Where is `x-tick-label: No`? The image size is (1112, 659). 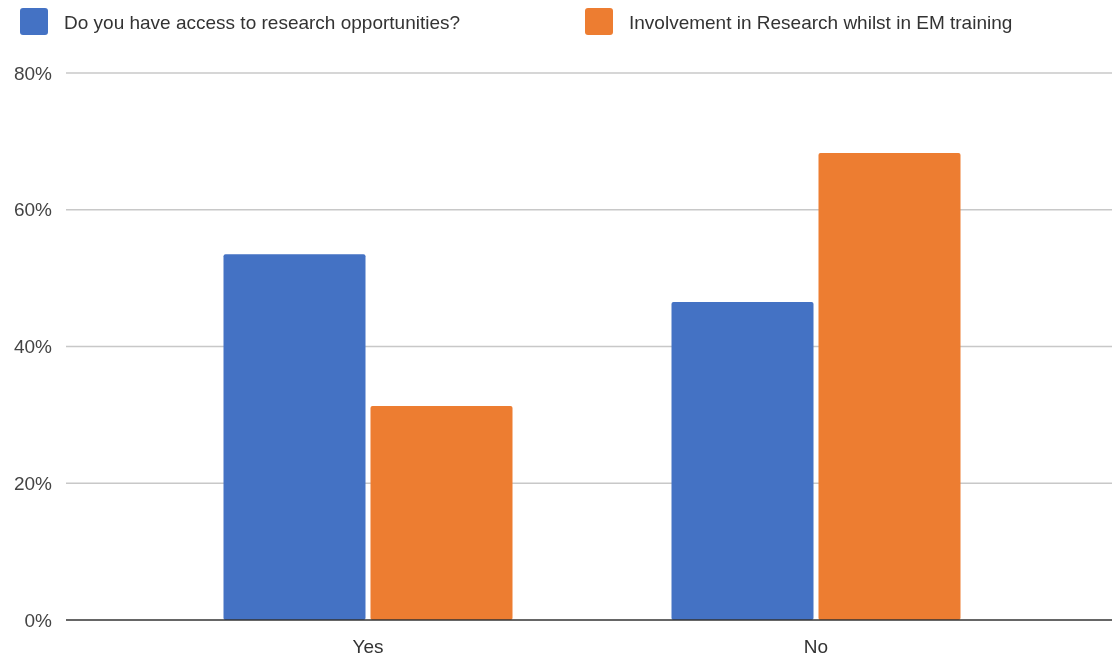 x-tick-label: No is located at coordinates (816, 646).